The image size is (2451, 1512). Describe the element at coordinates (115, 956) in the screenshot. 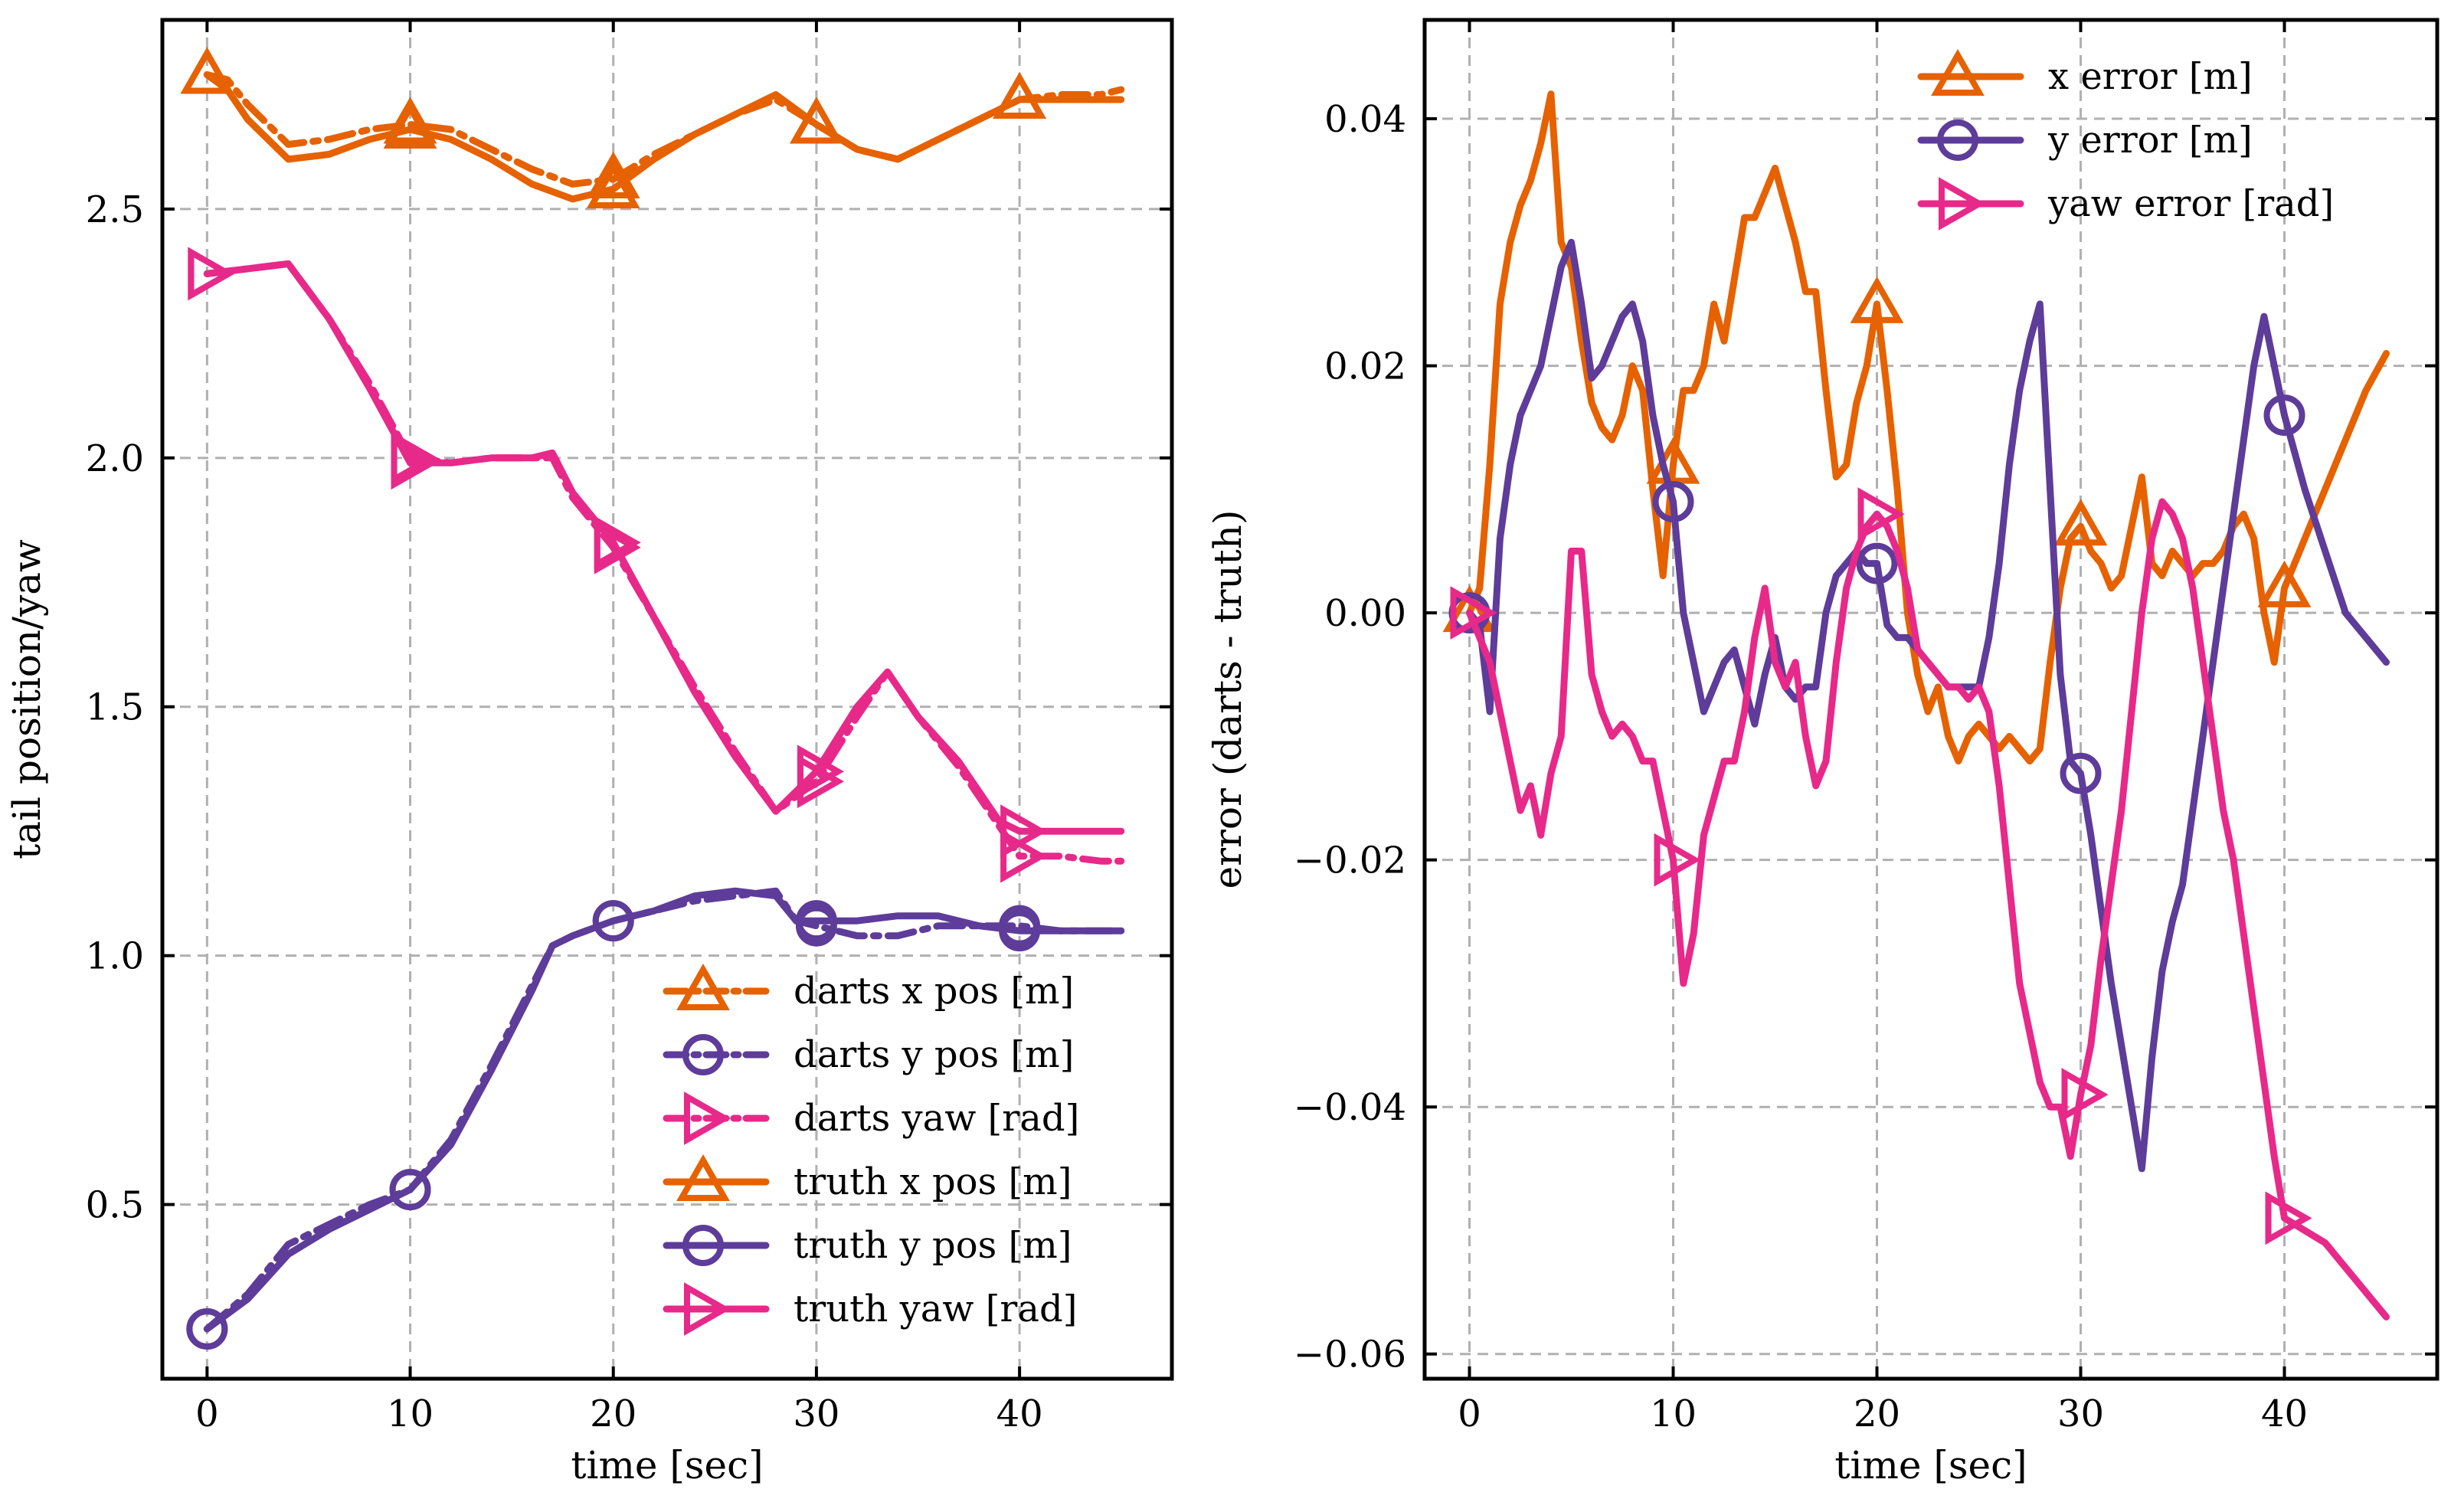

I see `y-tick-label: 1.0` at that location.